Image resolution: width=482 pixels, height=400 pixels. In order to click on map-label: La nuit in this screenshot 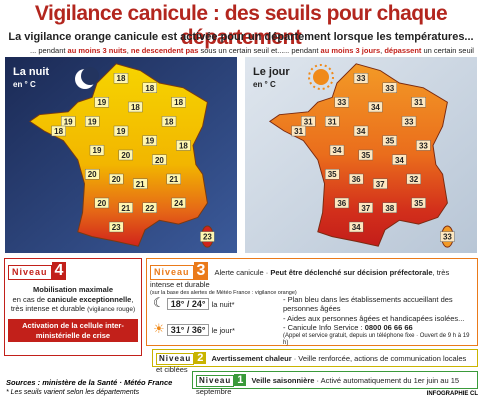, I will do `click(31, 72)`.